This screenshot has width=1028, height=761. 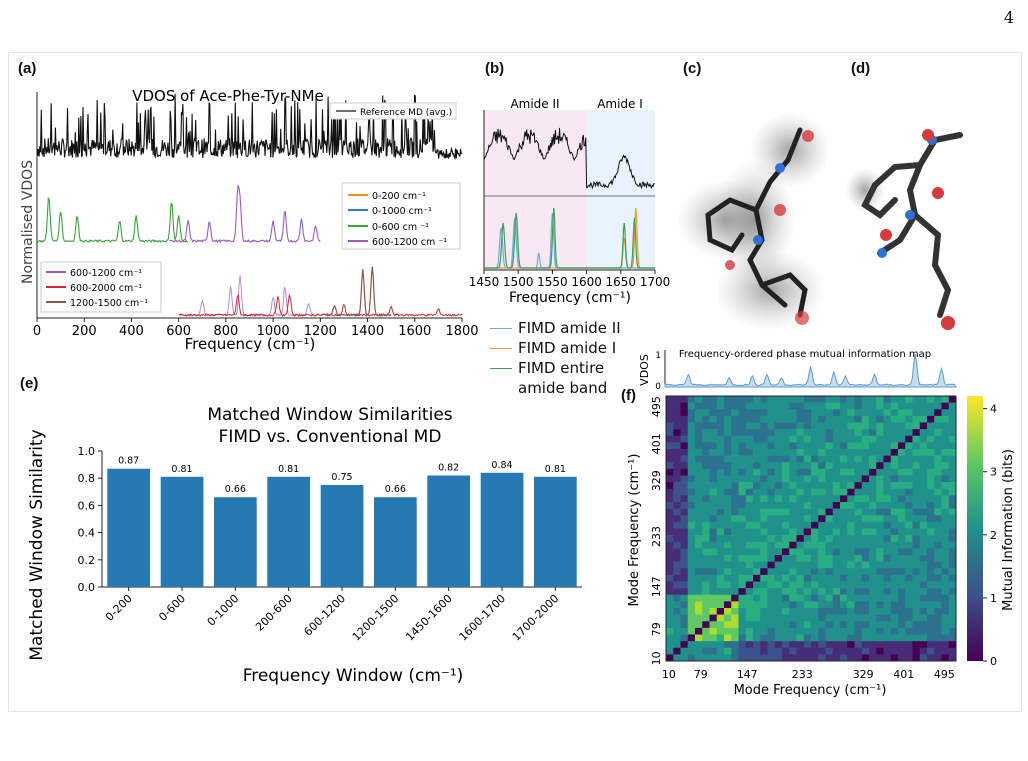 What do you see at coordinates (802, 674) in the screenshot?
I see `heatmap-xtick-label: 233` at bounding box center [802, 674].